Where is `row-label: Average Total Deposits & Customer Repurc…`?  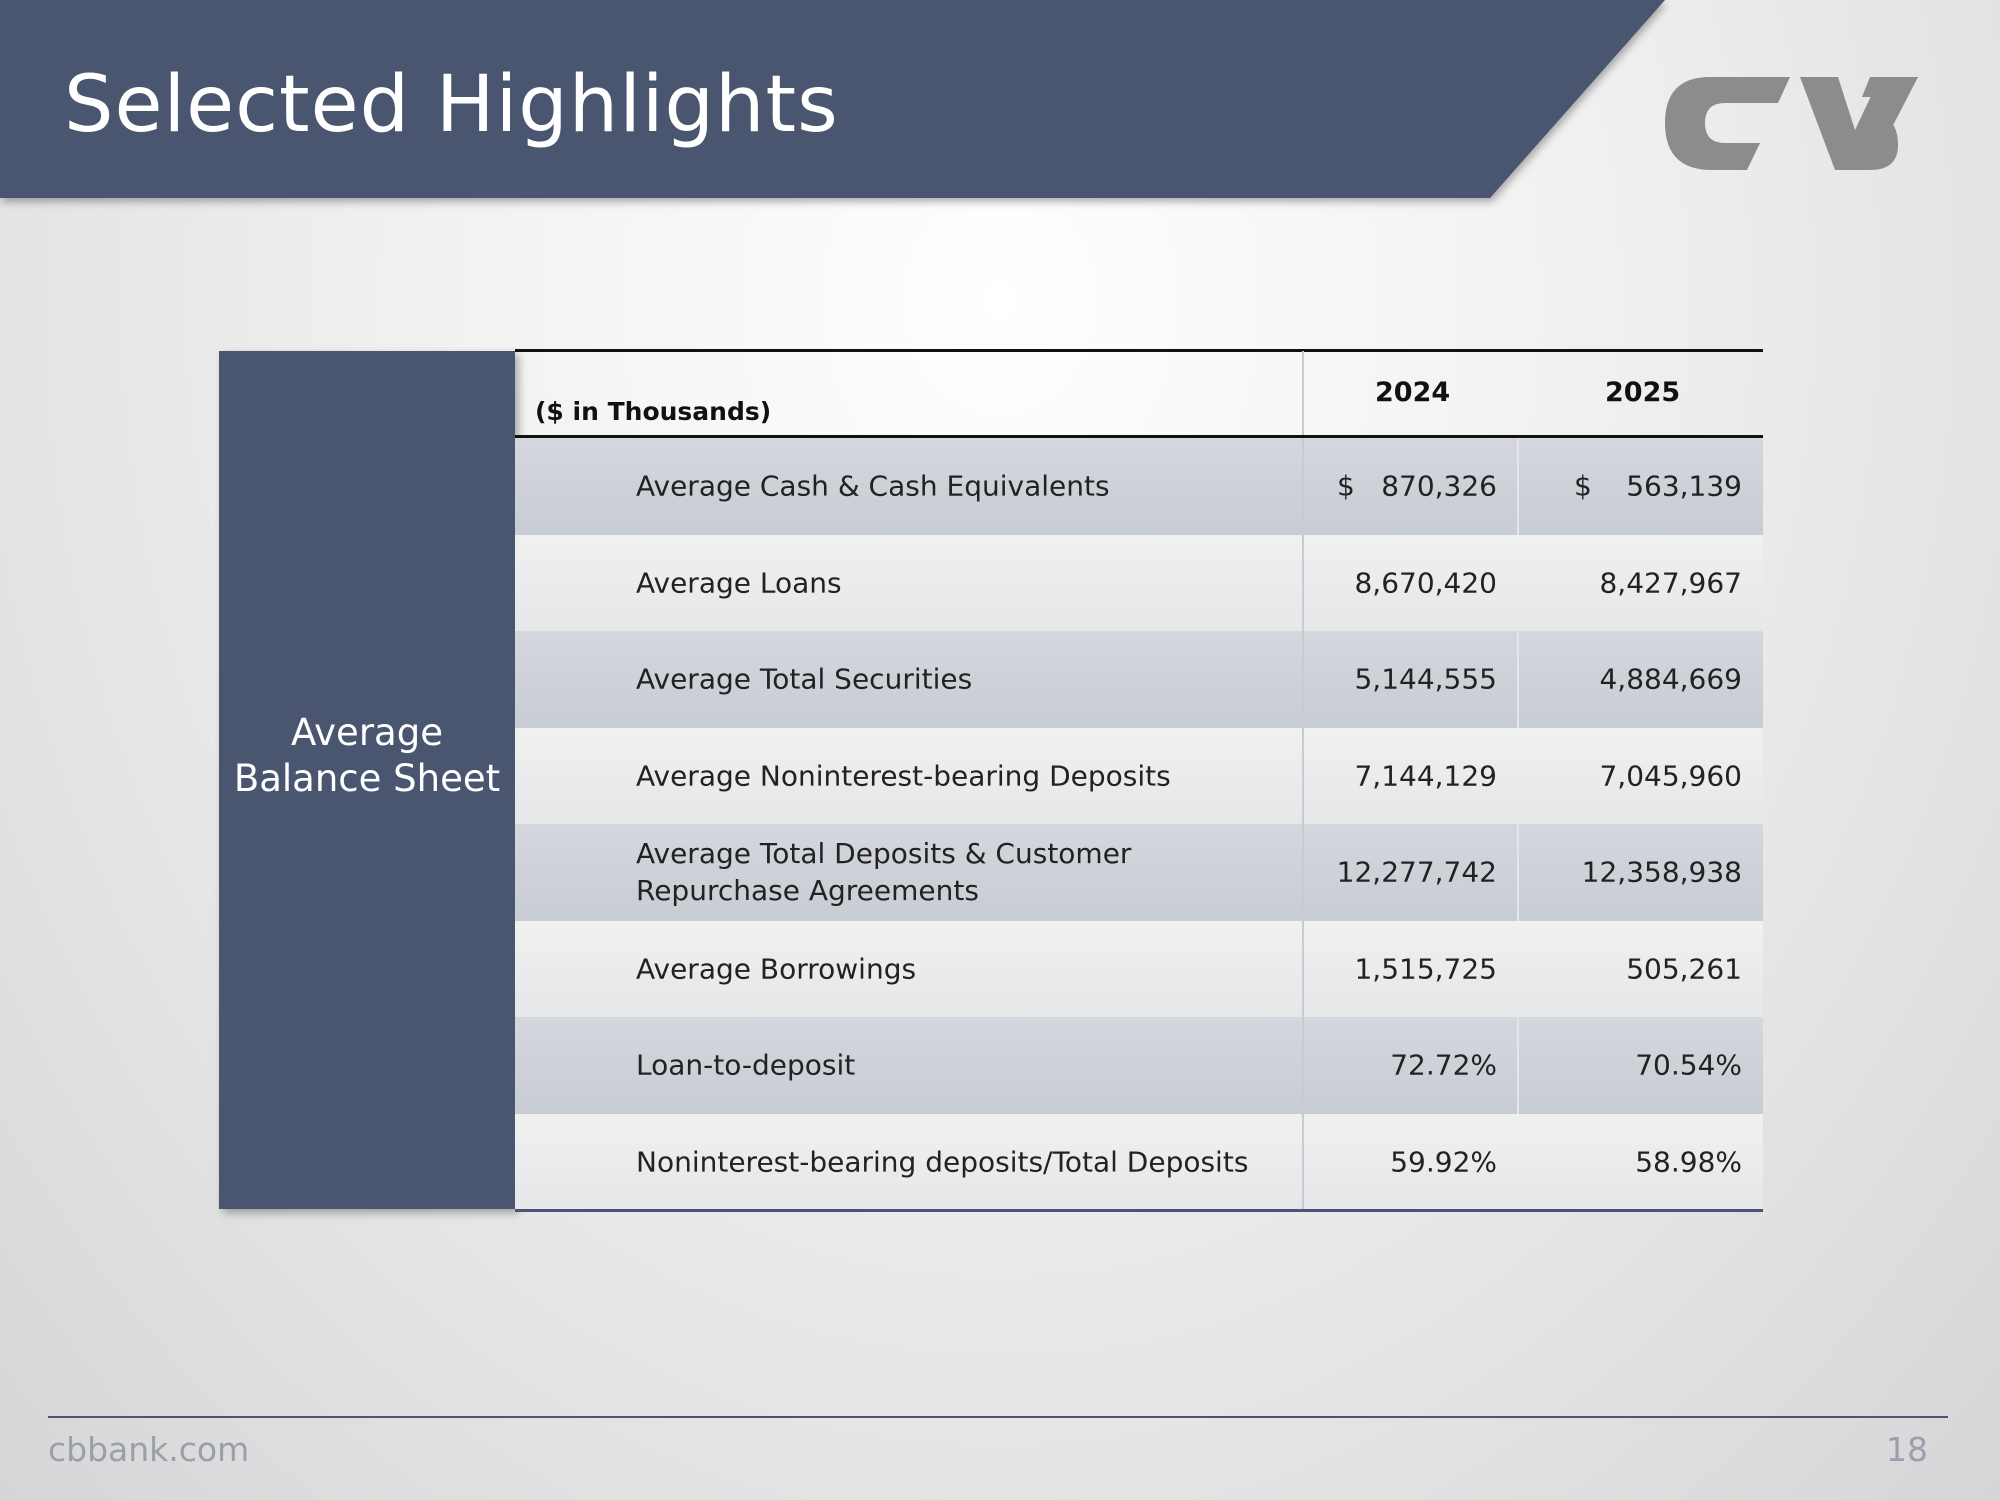
row-label: Average Total Deposits & Customer Repurc… is located at coordinates (884, 872).